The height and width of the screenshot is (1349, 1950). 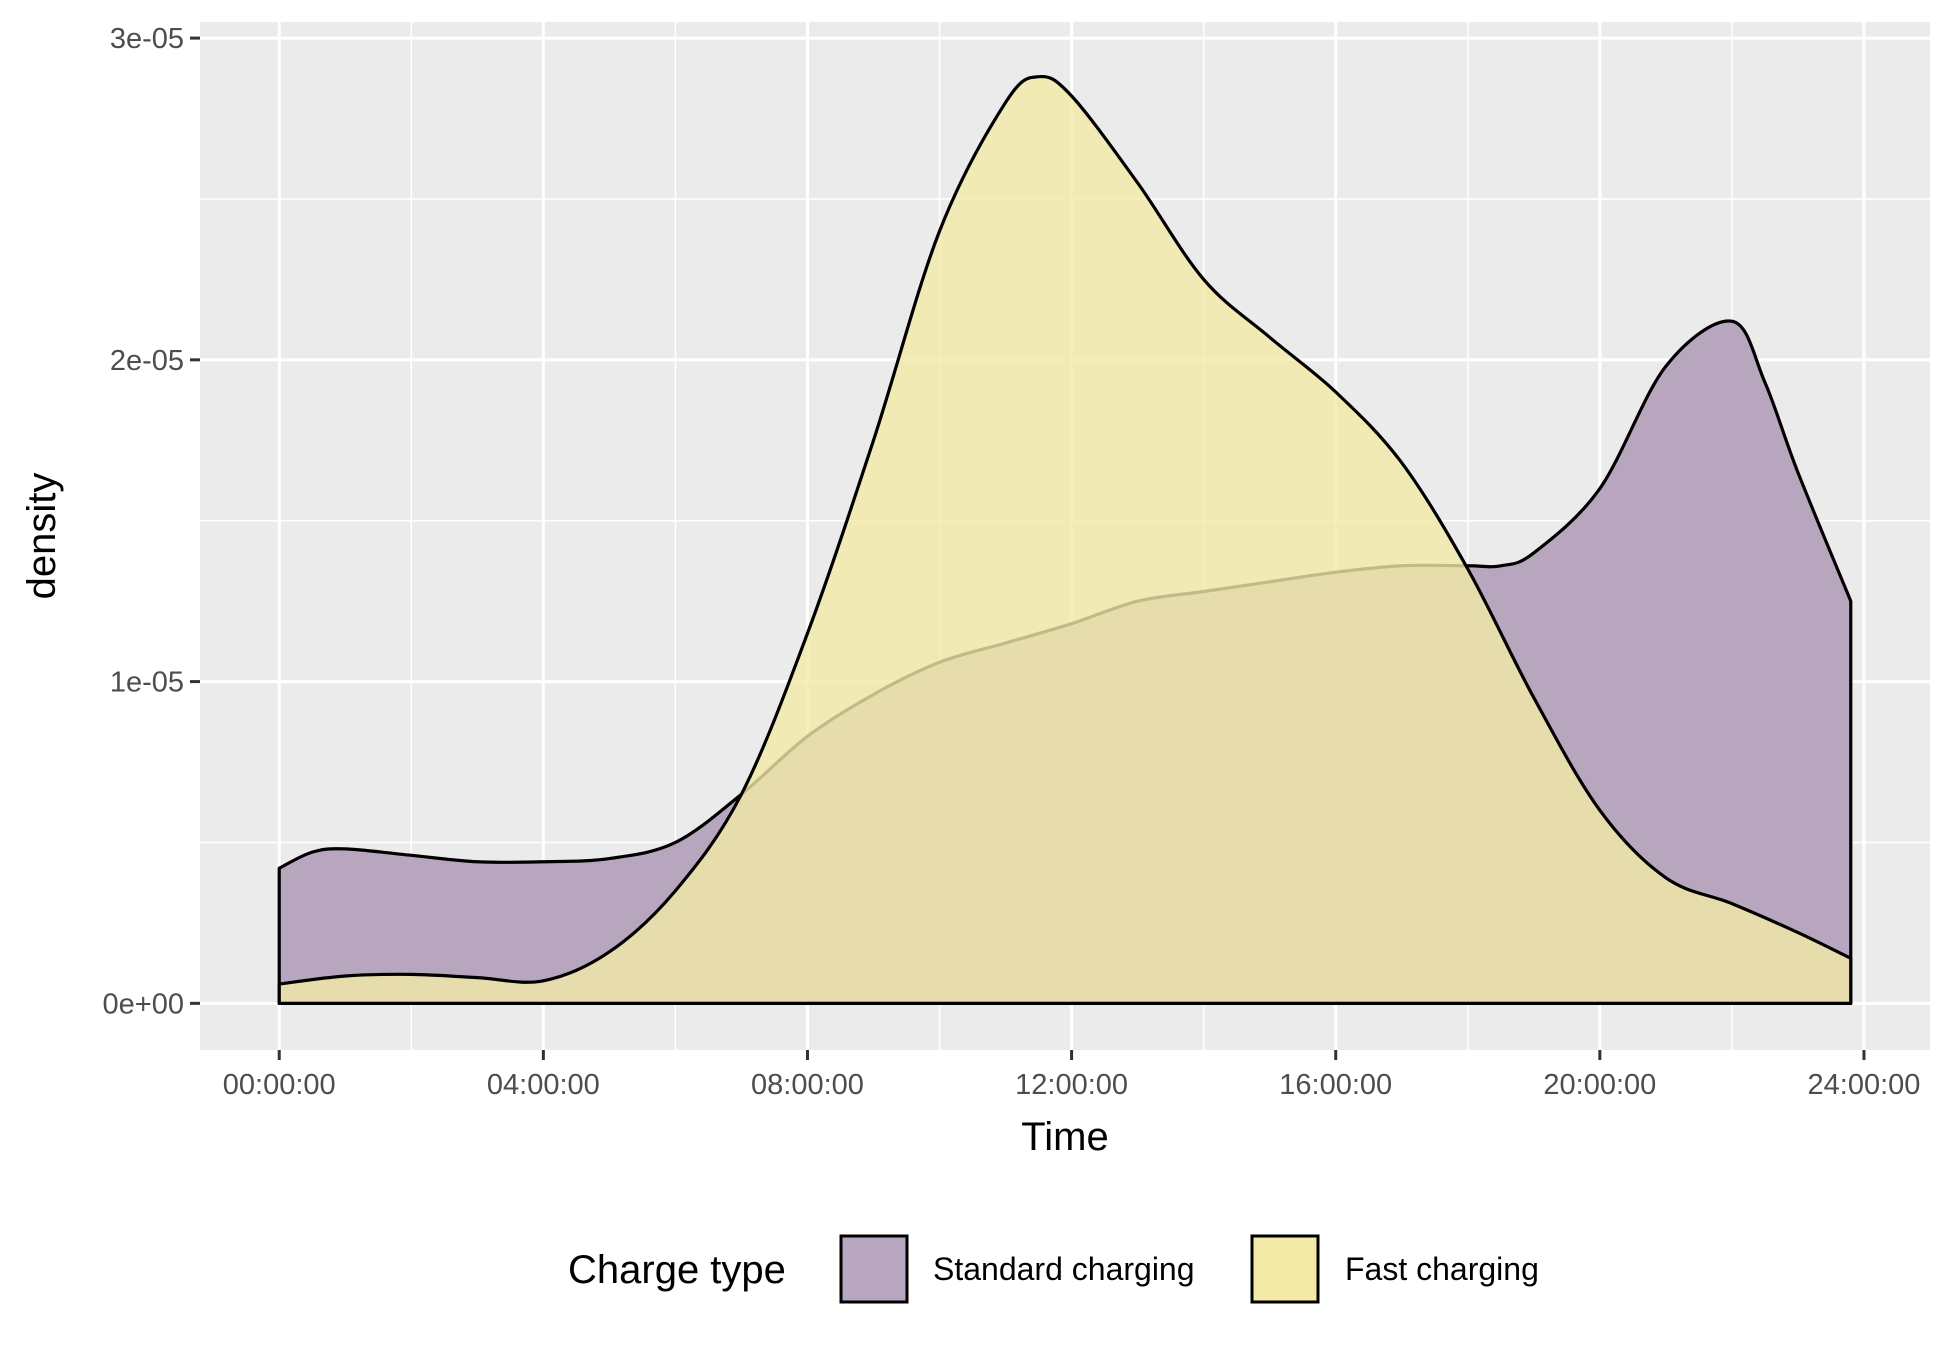 What do you see at coordinates (147, 361) in the screenshot?
I see `y-tick-label: 2e-05` at bounding box center [147, 361].